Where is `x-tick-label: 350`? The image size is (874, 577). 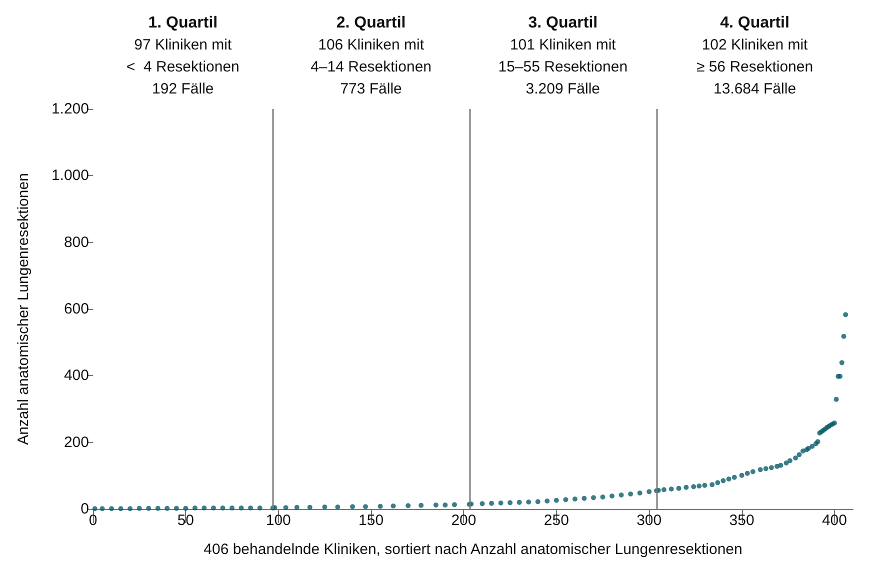
x-tick-label: 350 is located at coordinates (741, 520).